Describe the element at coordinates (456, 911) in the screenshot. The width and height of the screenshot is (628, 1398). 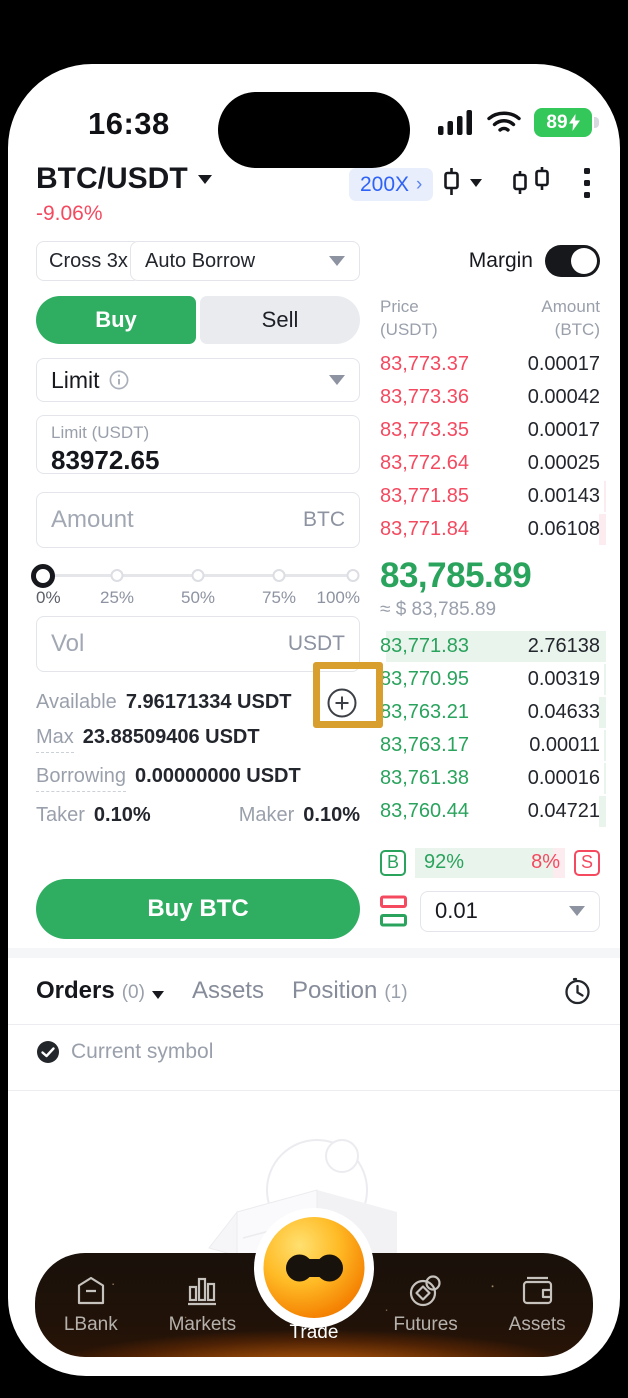
I see `precision-value: 0.01` at that location.